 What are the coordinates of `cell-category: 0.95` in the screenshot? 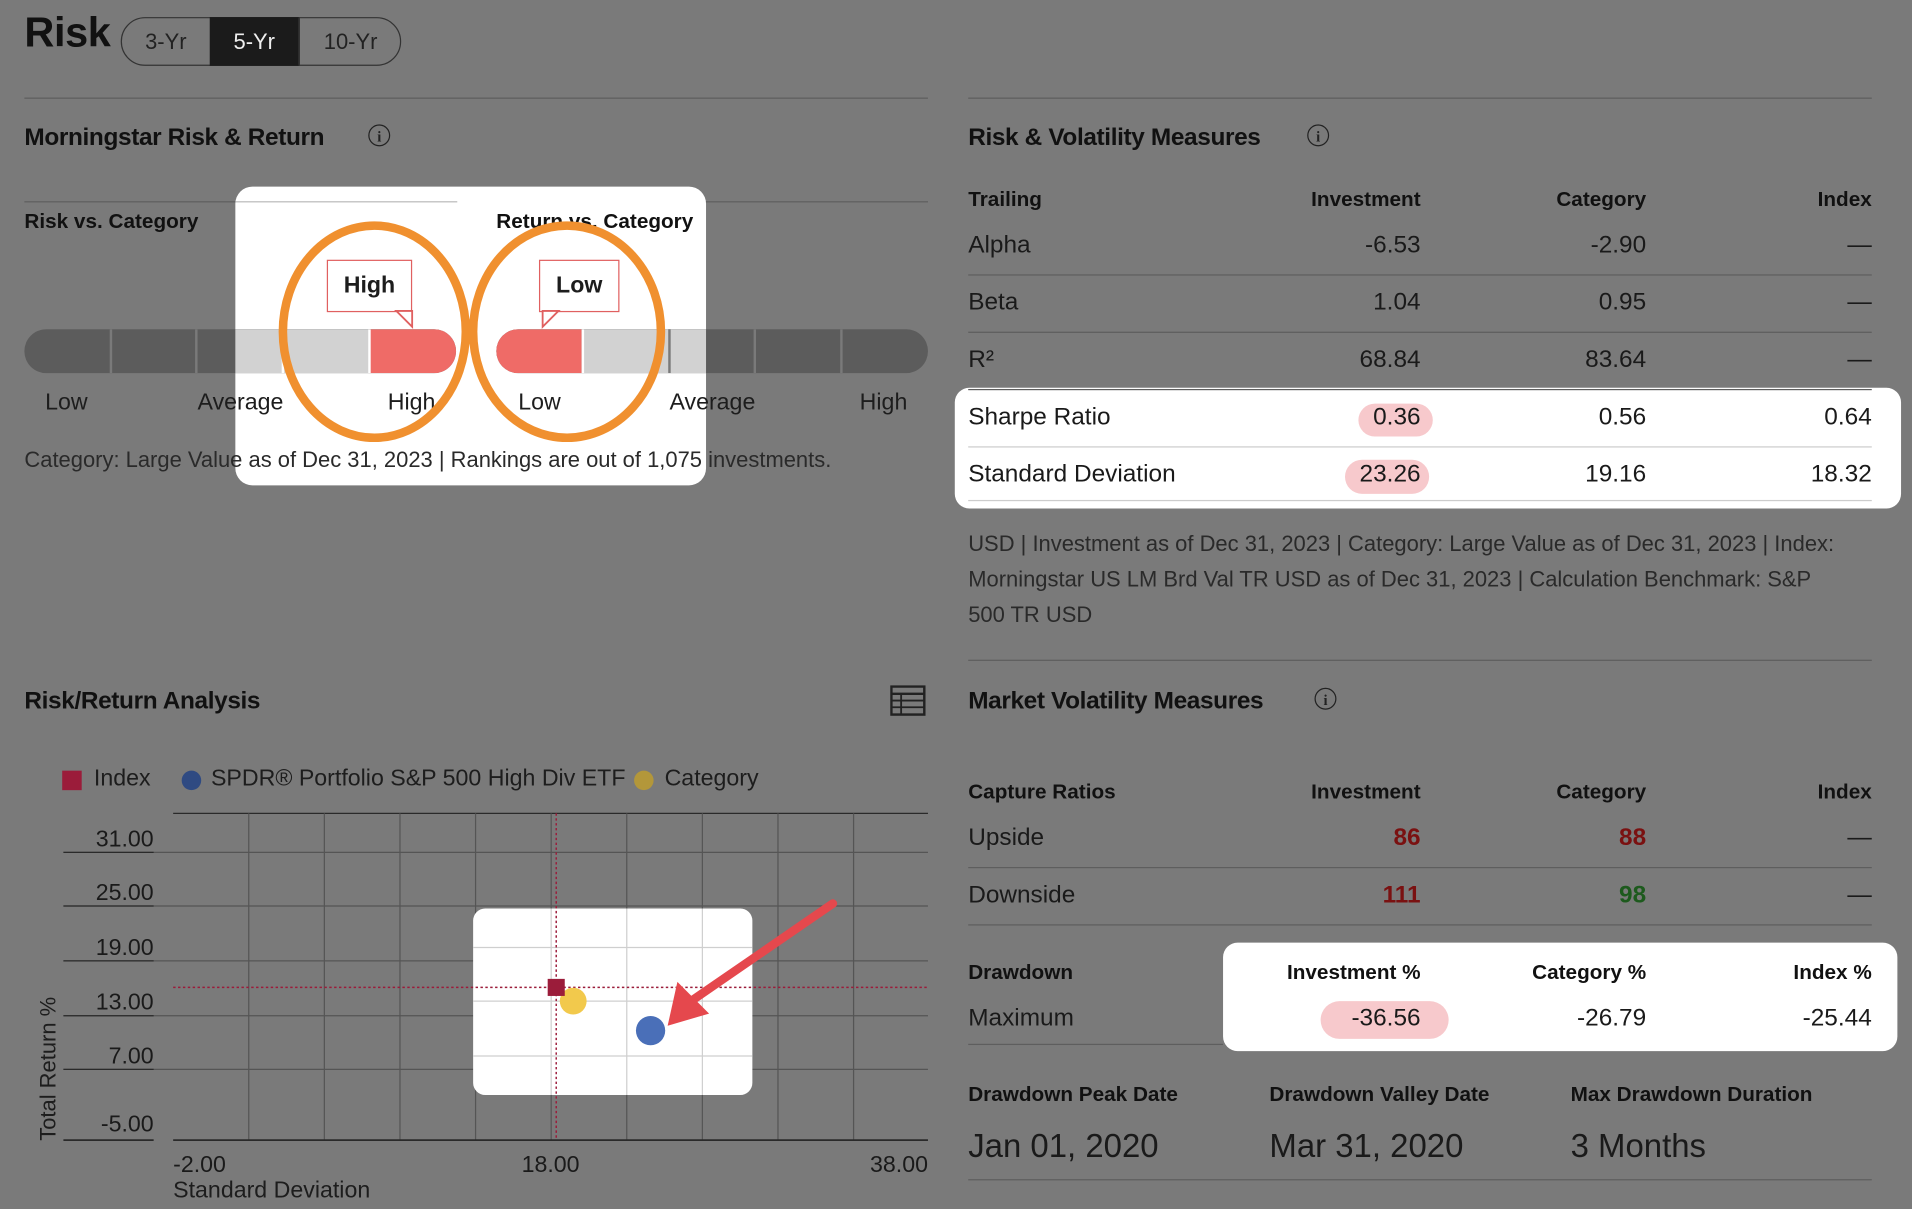 It's located at (1622, 302).